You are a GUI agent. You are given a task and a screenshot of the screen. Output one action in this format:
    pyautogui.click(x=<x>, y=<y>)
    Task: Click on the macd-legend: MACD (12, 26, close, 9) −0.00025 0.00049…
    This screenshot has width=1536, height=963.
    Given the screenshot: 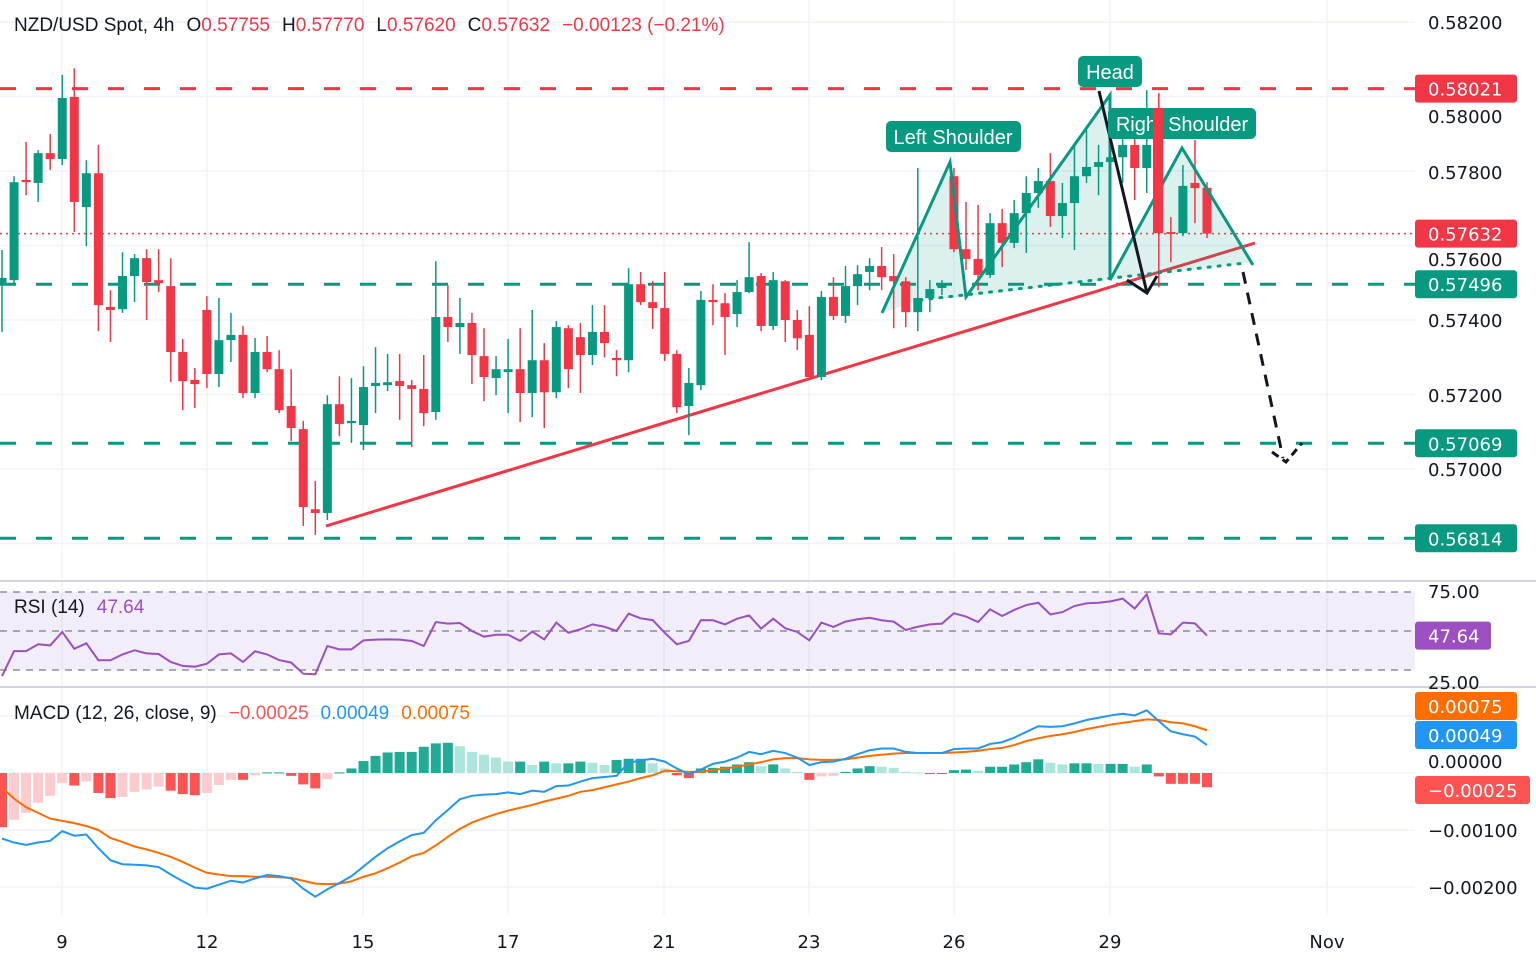 What is the action you would take?
    pyautogui.click(x=242, y=714)
    